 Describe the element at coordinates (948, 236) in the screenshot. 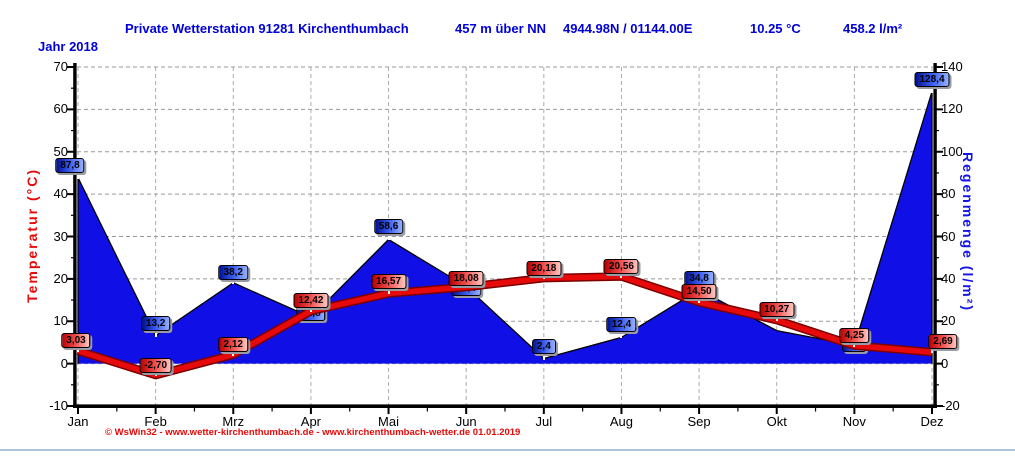

I see `rainfall-axis-tick-label: 60` at that location.